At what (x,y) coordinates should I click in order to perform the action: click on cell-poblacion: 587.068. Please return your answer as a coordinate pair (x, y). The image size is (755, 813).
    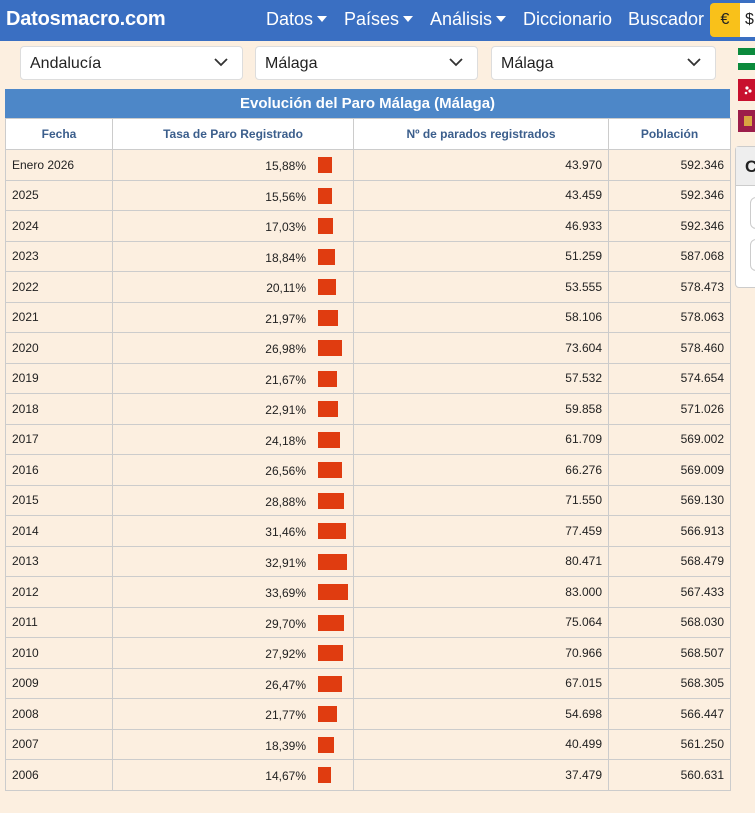
    Looking at the image, I should click on (669, 256).